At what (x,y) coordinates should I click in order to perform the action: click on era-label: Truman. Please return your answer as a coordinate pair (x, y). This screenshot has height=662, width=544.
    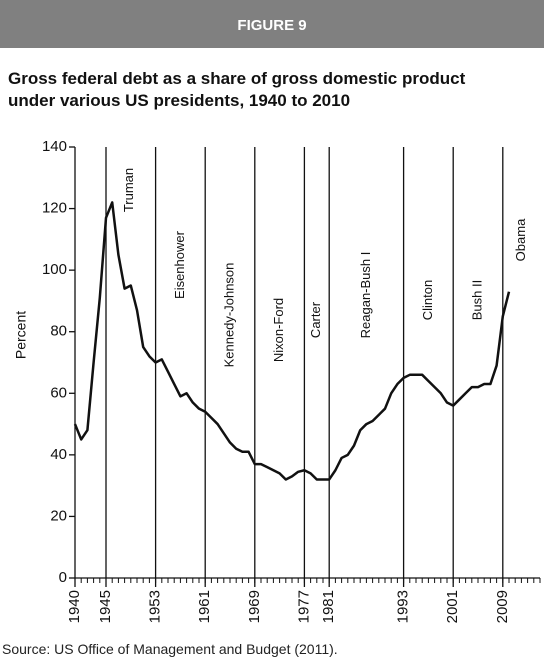
    Looking at the image, I should click on (128, 190).